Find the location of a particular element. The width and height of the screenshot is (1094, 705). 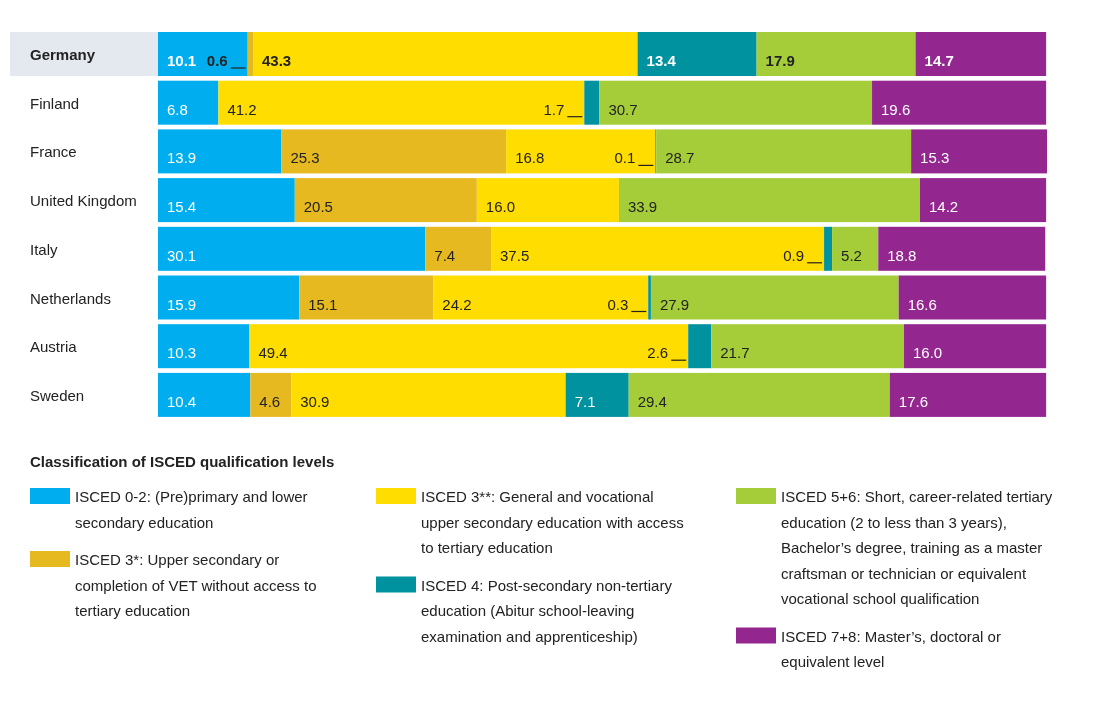

data-label: 15.3 is located at coordinates (935, 158).